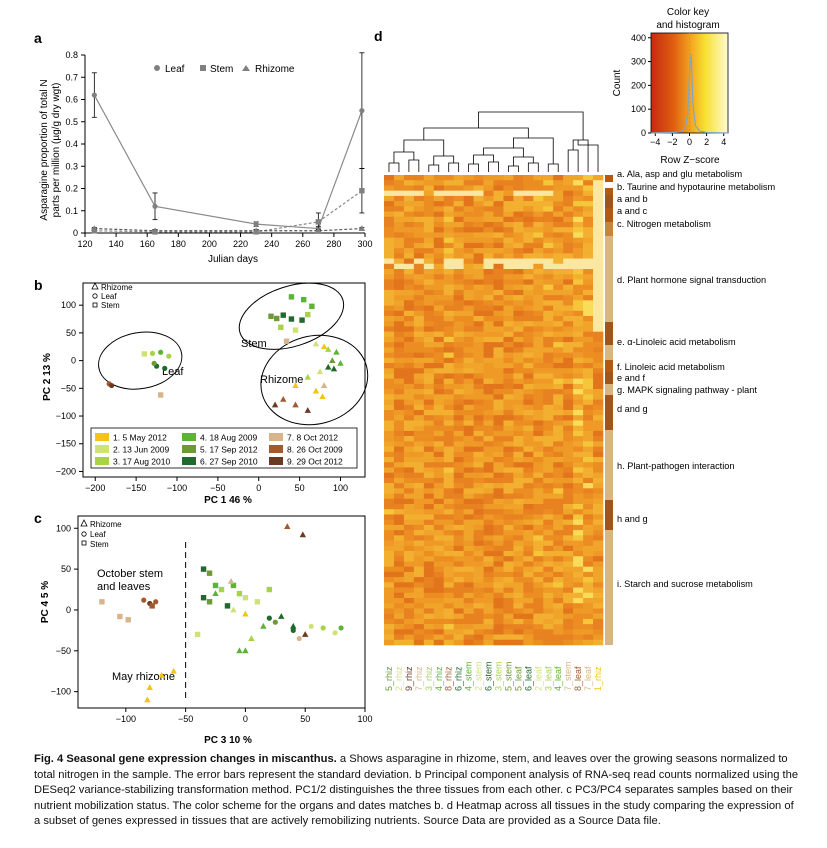 The image size is (827, 848). I want to click on y-tick-label: 0.7, so click(71, 77).